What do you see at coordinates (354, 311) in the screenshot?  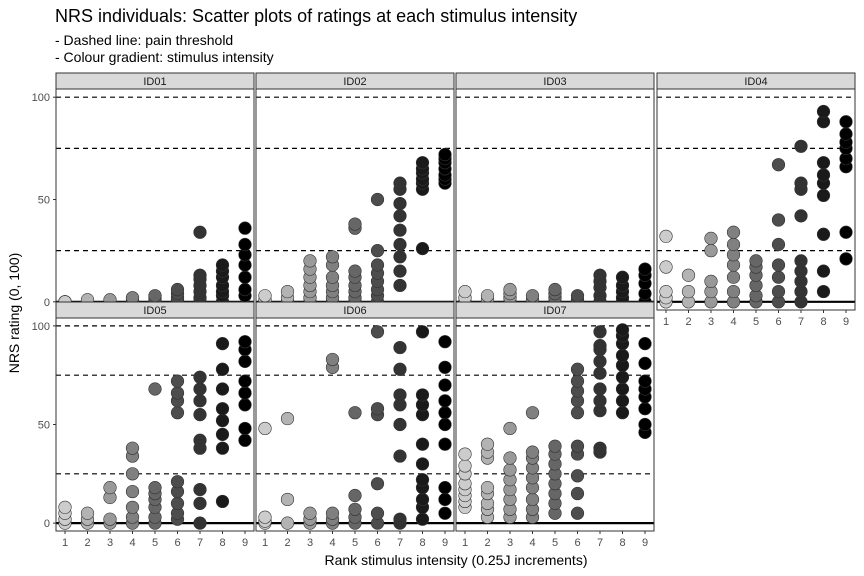 I see `facet-strip-label: ID06` at bounding box center [354, 311].